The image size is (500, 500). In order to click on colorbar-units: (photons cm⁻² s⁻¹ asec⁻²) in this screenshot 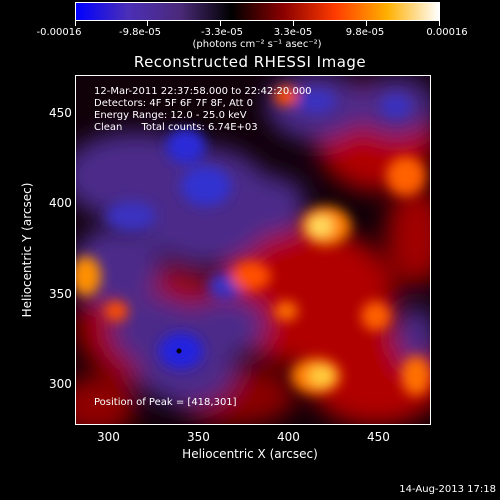, I will do `click(257, 44)`.